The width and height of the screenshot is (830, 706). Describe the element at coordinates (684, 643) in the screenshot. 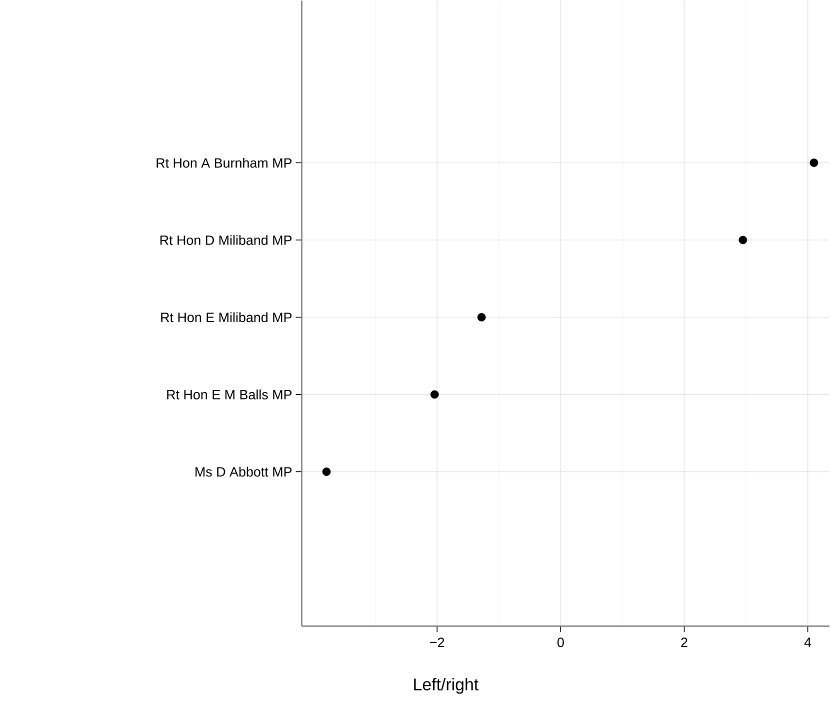

I see `x-tick-label: 2` at that location.